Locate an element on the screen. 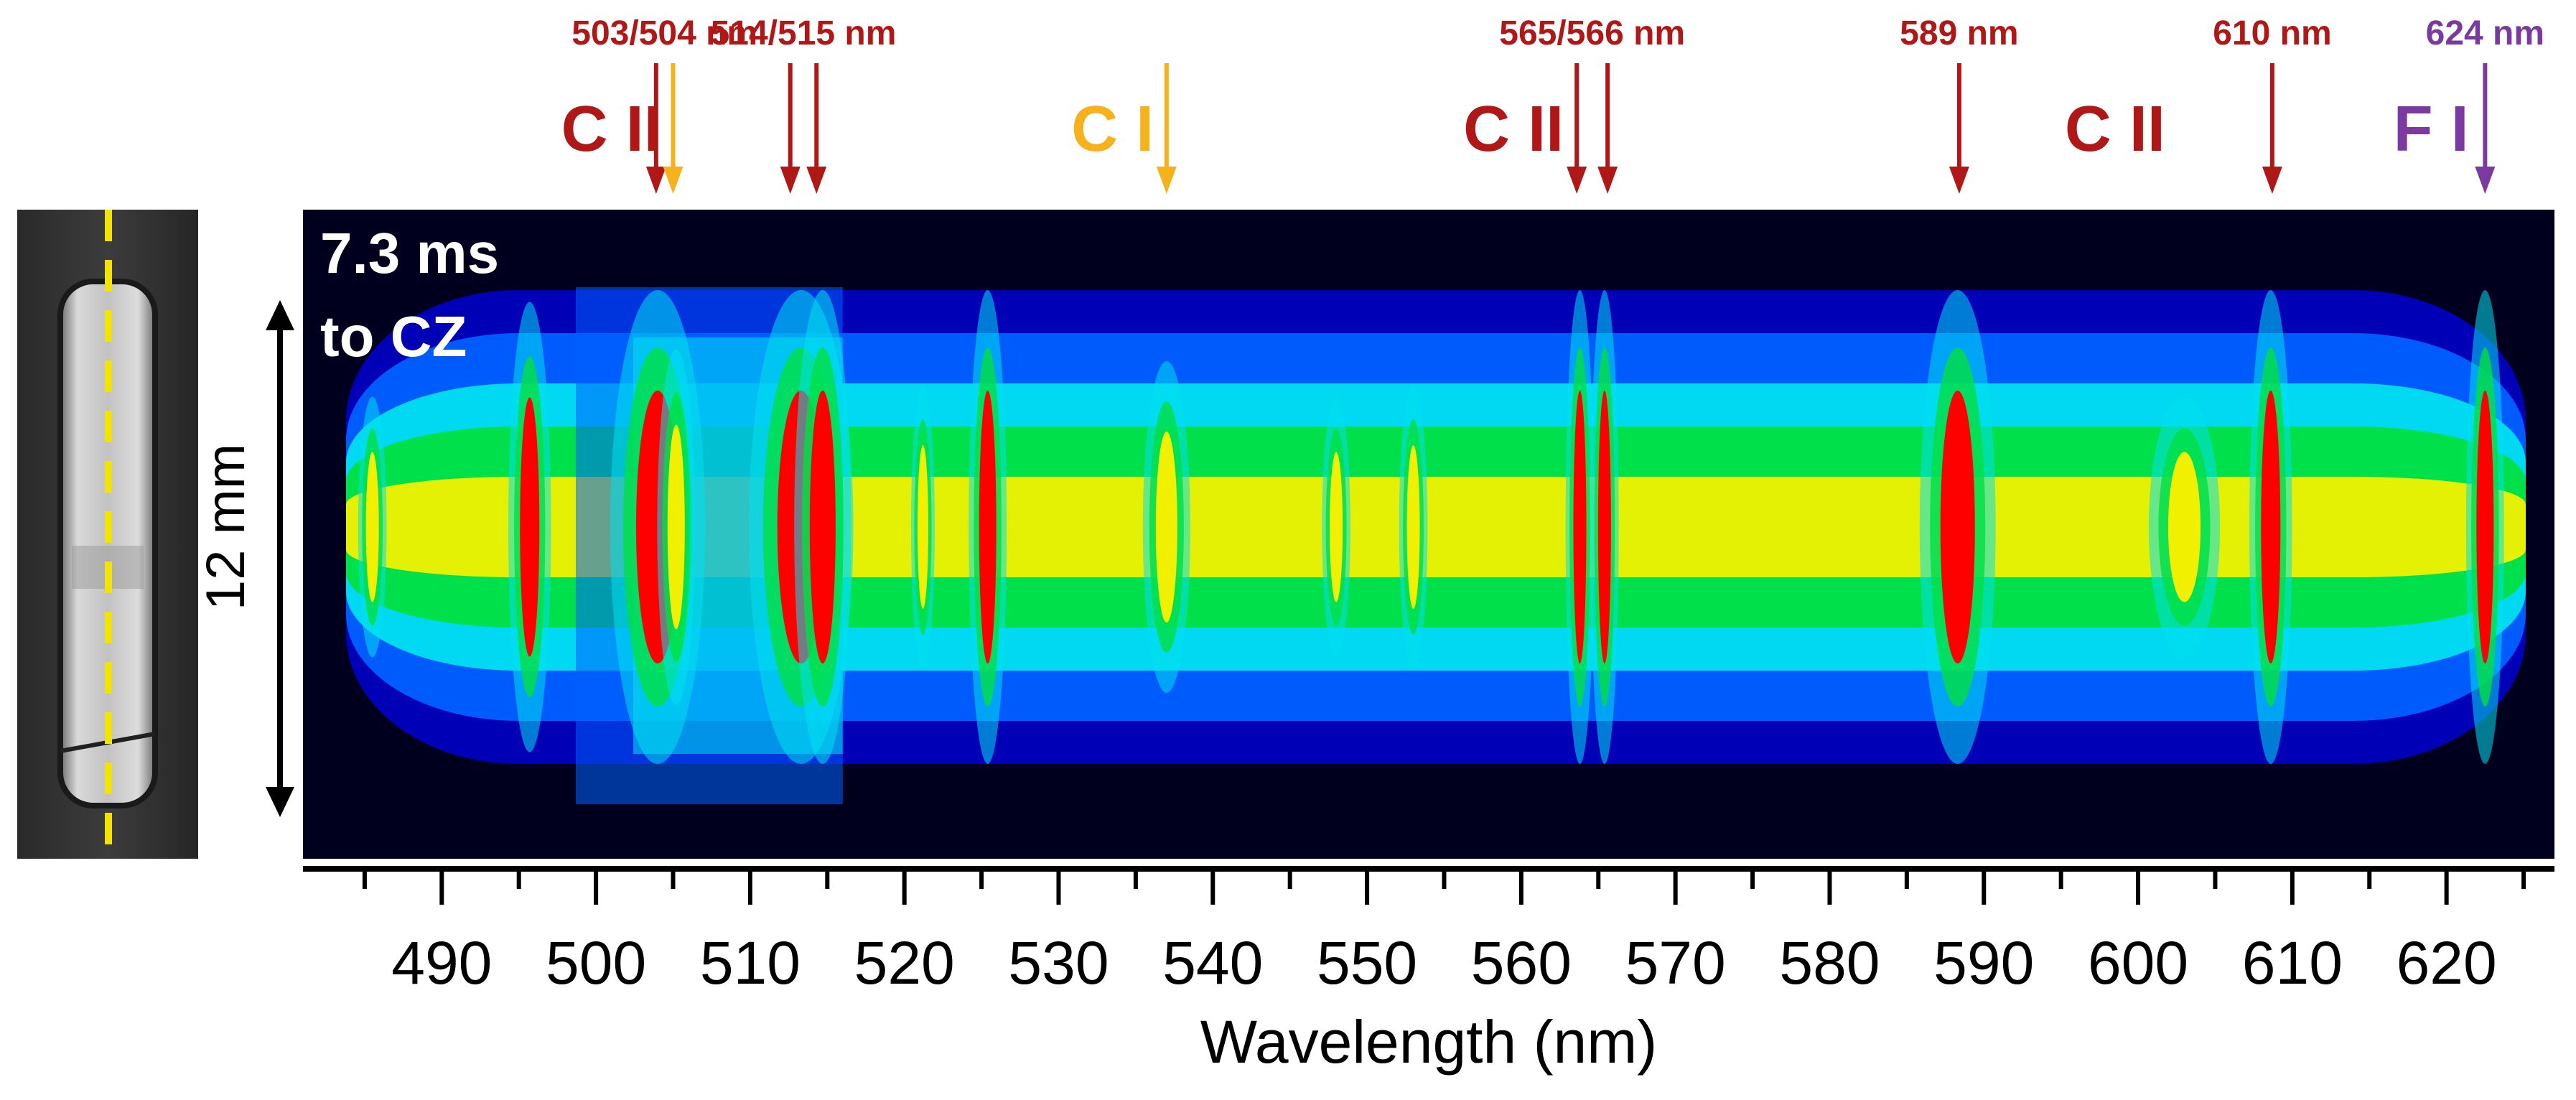 The width and height of the screenshot is (2576, 1100). annotation-wavelength-label: 610 nm is located at coordinates (2272, 33).